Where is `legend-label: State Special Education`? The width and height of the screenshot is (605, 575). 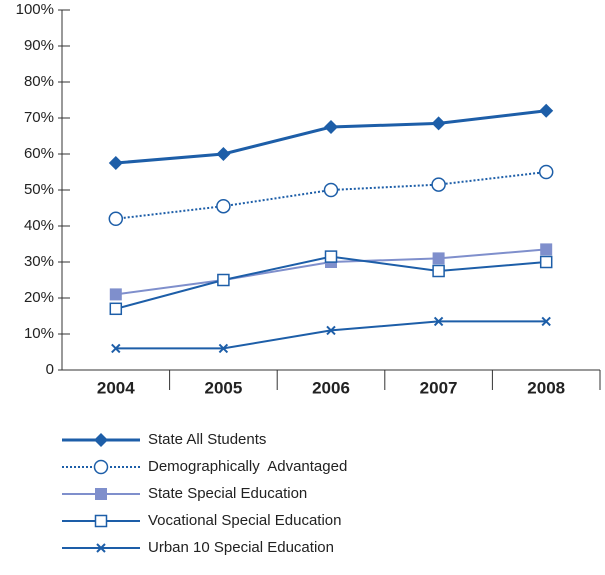 legend-label: State Special Education is located at coordinates (227, 493).